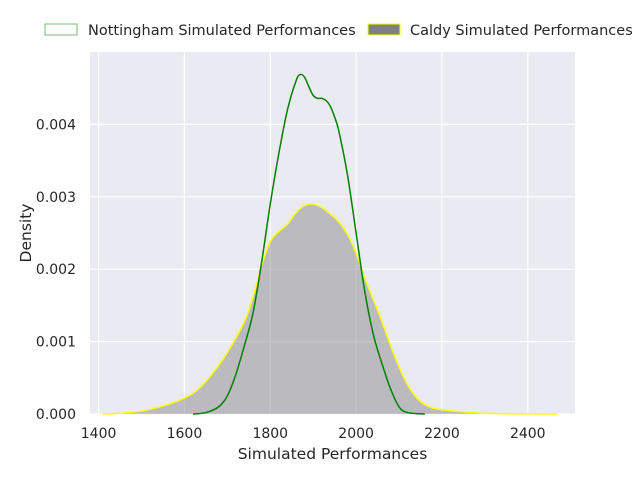  Describe the element at coordinates (270, 434) in the screenshot. I see `x-tick-label: 1800` at that location.